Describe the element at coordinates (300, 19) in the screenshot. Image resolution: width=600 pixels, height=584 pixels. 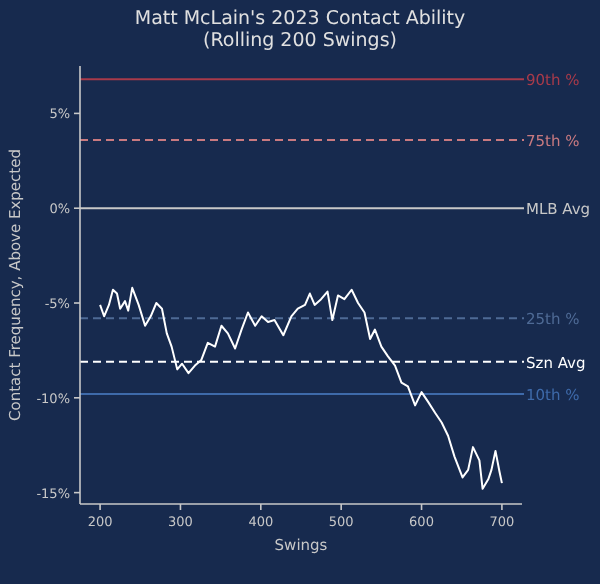
I see `chart-title: Matt McLain's 2023 Contact Ability` at that location.